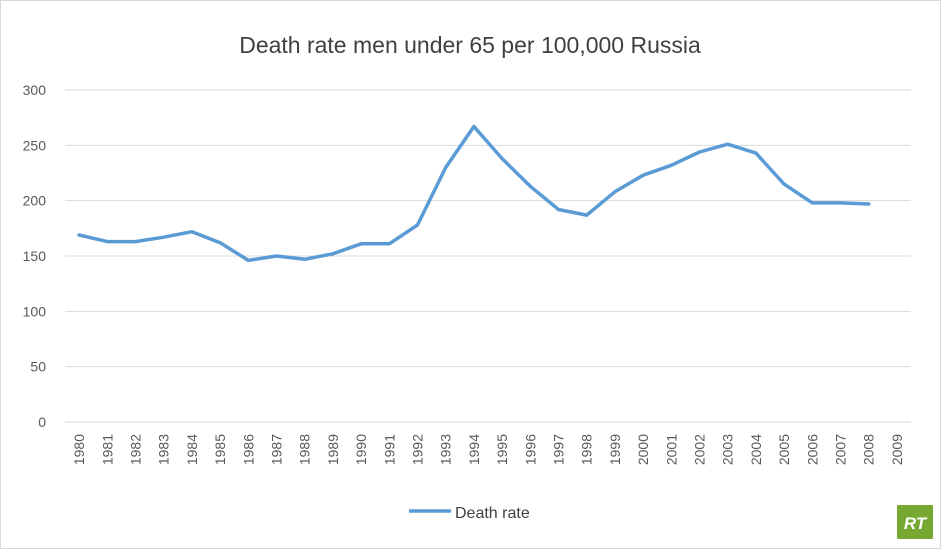 The image size is (941, 553). I want to click on x-tick-label: 1990, so click(361, 449).